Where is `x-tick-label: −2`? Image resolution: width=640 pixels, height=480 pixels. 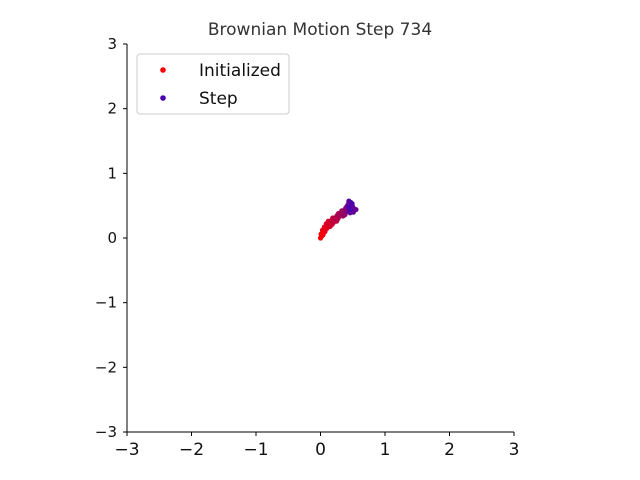
x-tick-label: −2 is located at coordinates (191, 450).